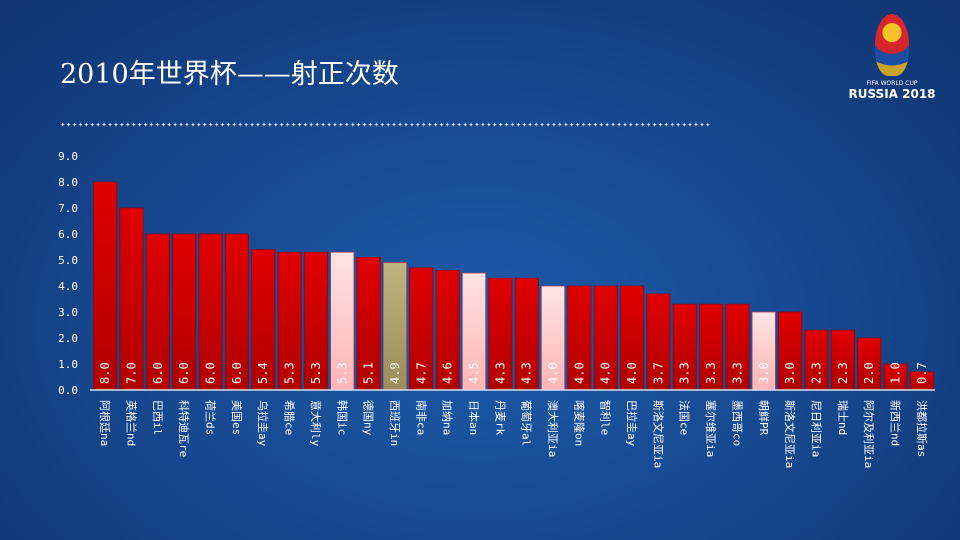 This screenshot has height=540, width=960. Describe the element at coordinates (892, 83) in the screenshot. I see `logo-line1: FIFA WORLD CUP` at that location.